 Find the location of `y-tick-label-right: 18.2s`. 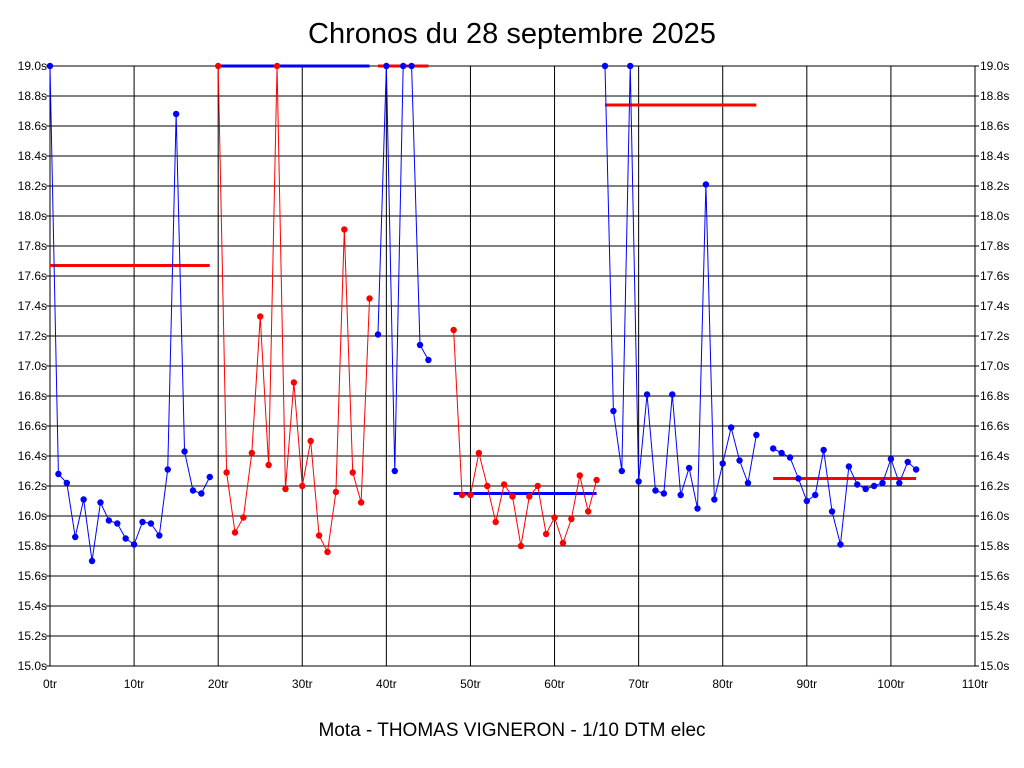

y-tick-label-right: 18.2s is located at coordinates (994, 186).